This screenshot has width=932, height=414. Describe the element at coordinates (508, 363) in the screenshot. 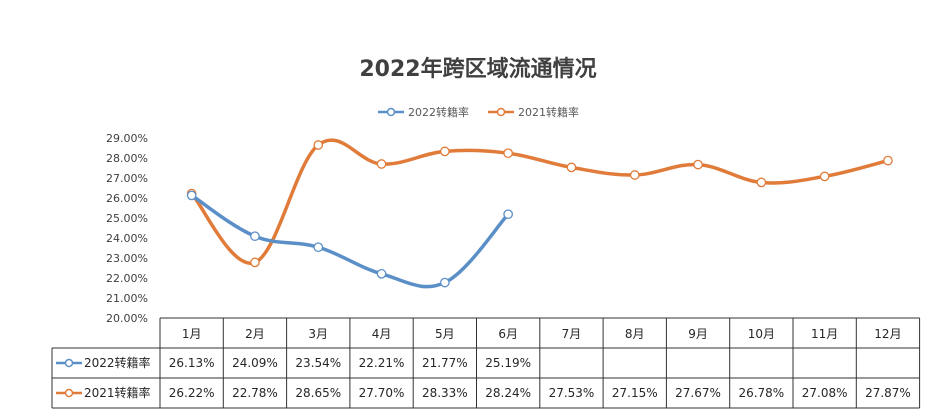

I see `table-cell-value: 25.19%` at that location.